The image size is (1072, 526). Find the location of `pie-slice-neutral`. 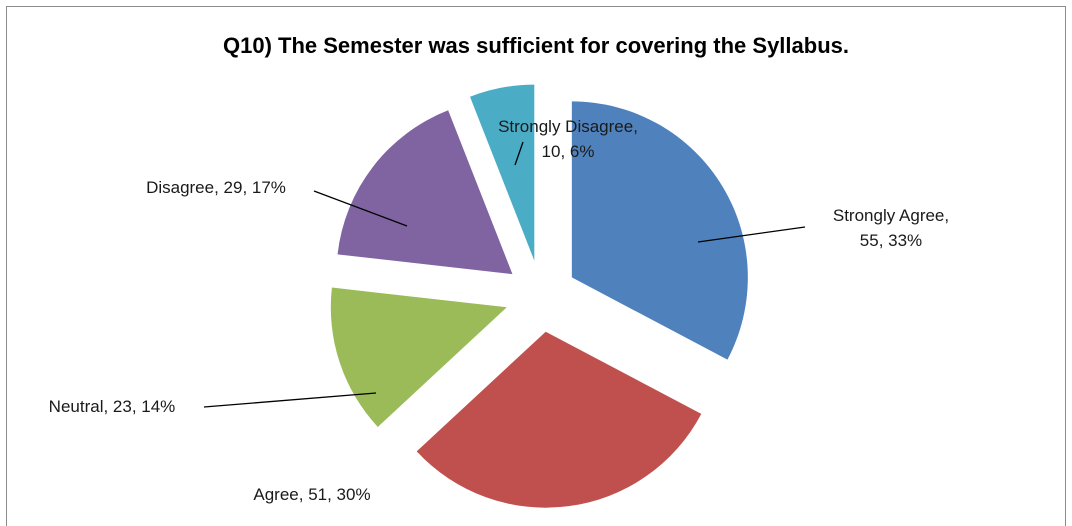

pie-slice-neutral is located at coordinates (418, 357).